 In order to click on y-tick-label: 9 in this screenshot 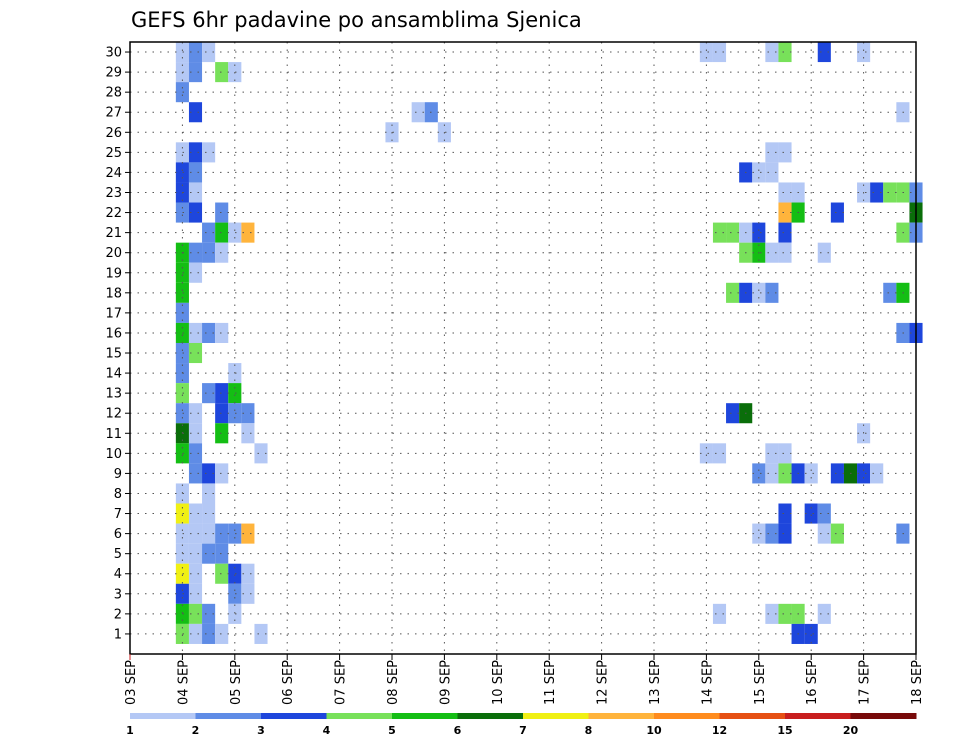, I will do `click(118, 474)`.